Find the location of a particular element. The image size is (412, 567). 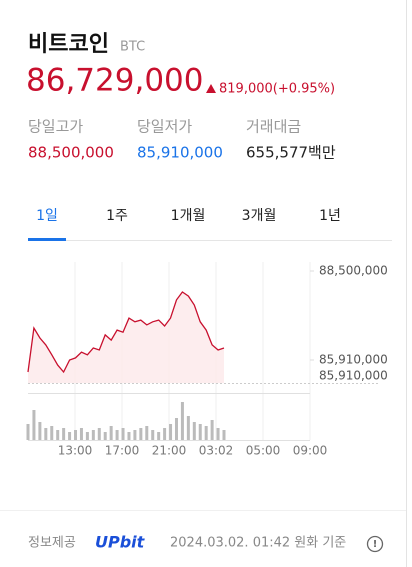

tab: 1주 is located at coordinates (117, 216).